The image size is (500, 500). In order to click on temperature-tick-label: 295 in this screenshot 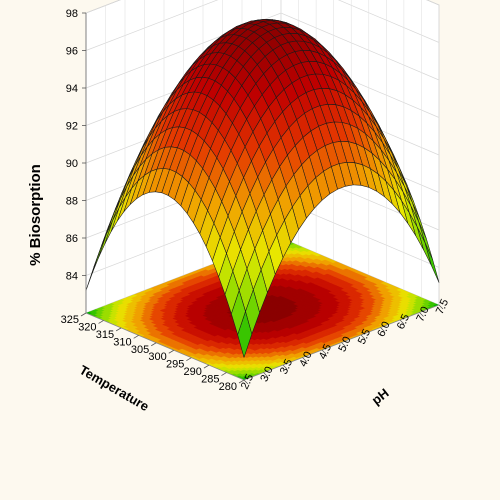, I will do `click(175, 365)`.